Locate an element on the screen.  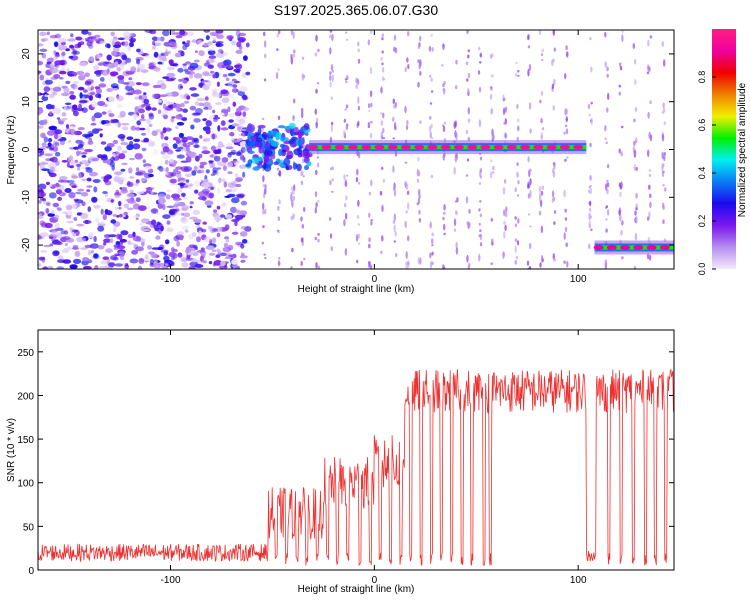
snr-y-label: SNR (10 * v/v) is located at coordinates (11, 450).